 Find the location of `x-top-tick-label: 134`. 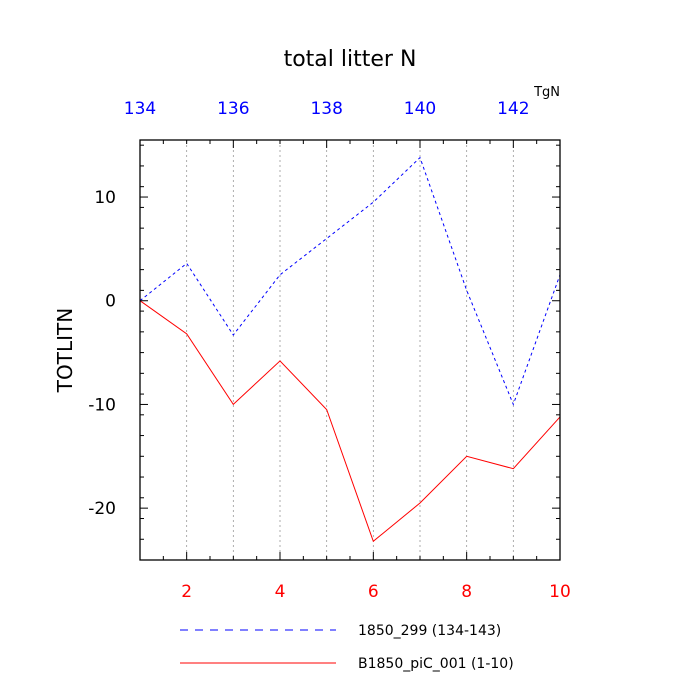

x-top-tick-label: 134 is located at coordinates (140, 109).